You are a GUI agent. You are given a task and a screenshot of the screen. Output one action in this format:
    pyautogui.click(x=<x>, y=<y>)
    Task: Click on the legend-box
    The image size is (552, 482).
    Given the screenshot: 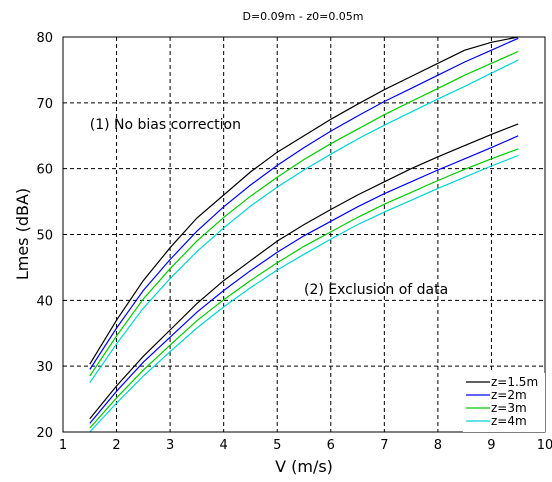 What is the action you would take?
    pyautogui.click(x=504, y=402)
    